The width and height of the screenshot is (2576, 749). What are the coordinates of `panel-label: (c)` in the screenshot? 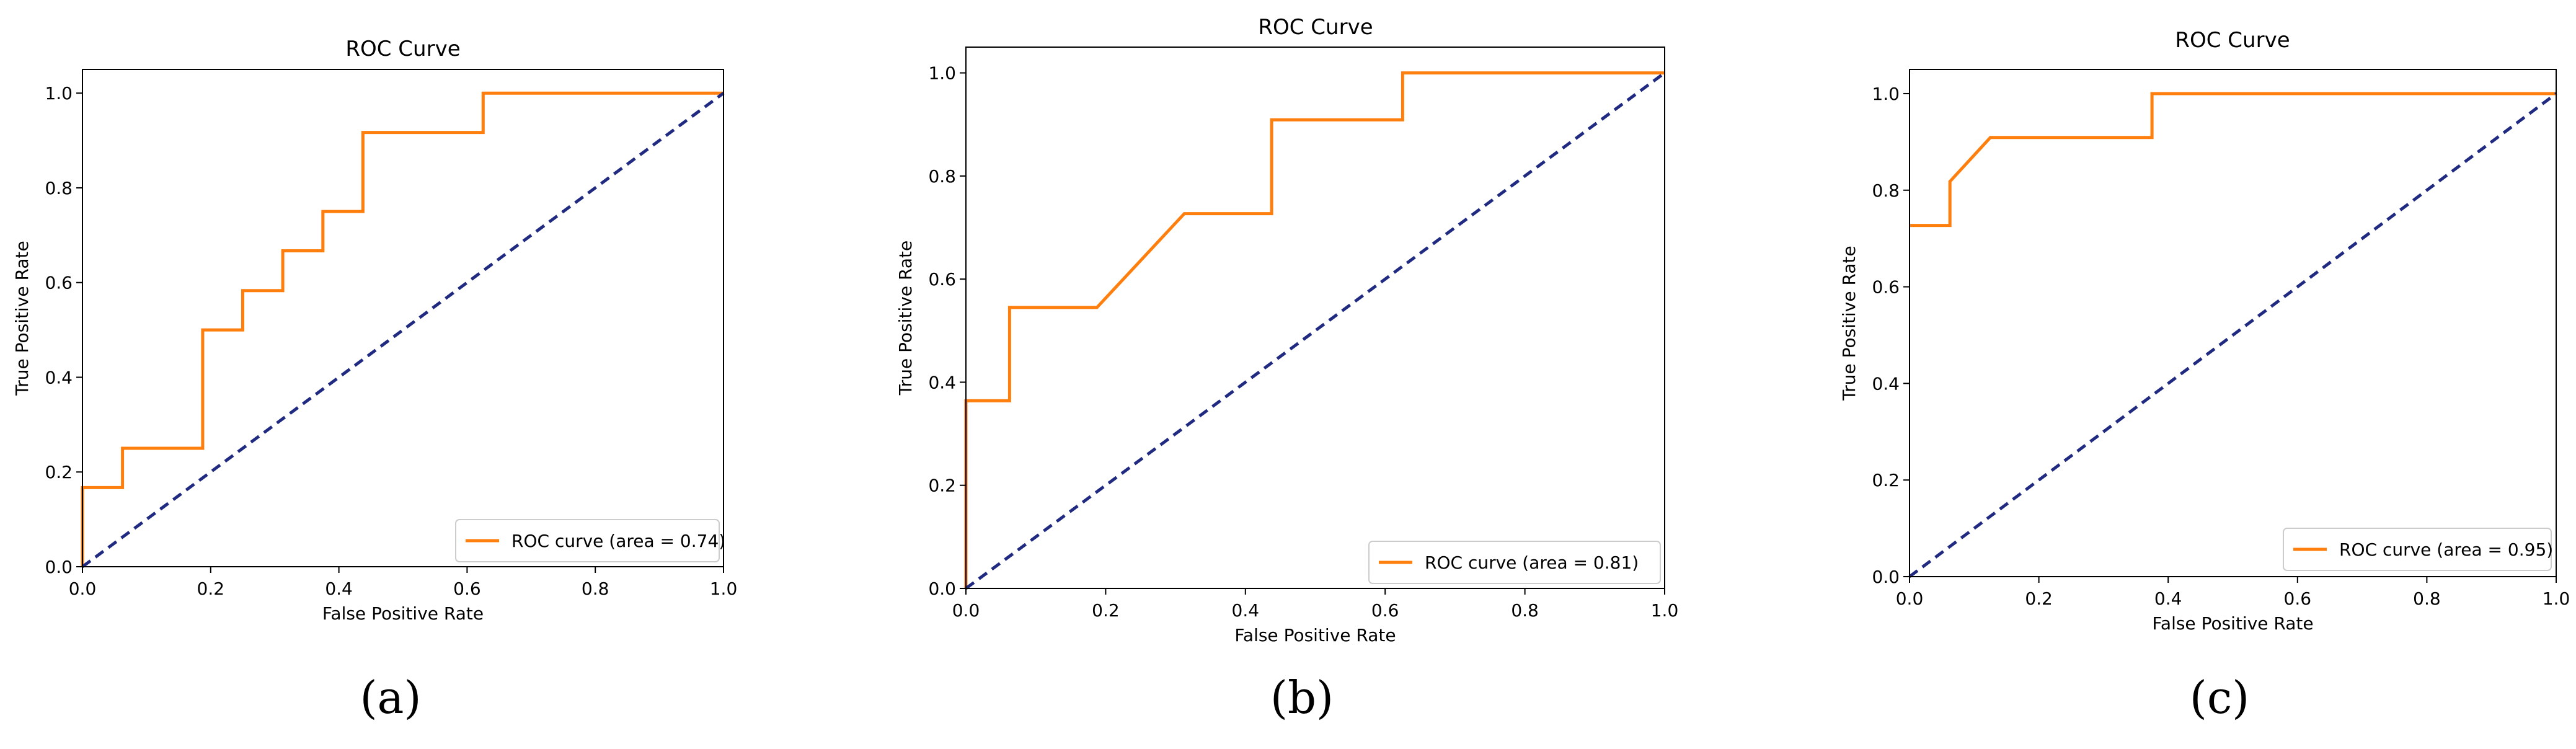 It's located at (2220, 698).